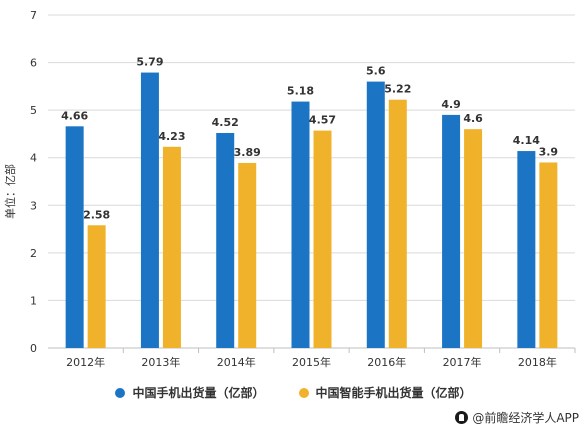  I want to click on data-label-series1-0: 2.58, so click(96, 214).